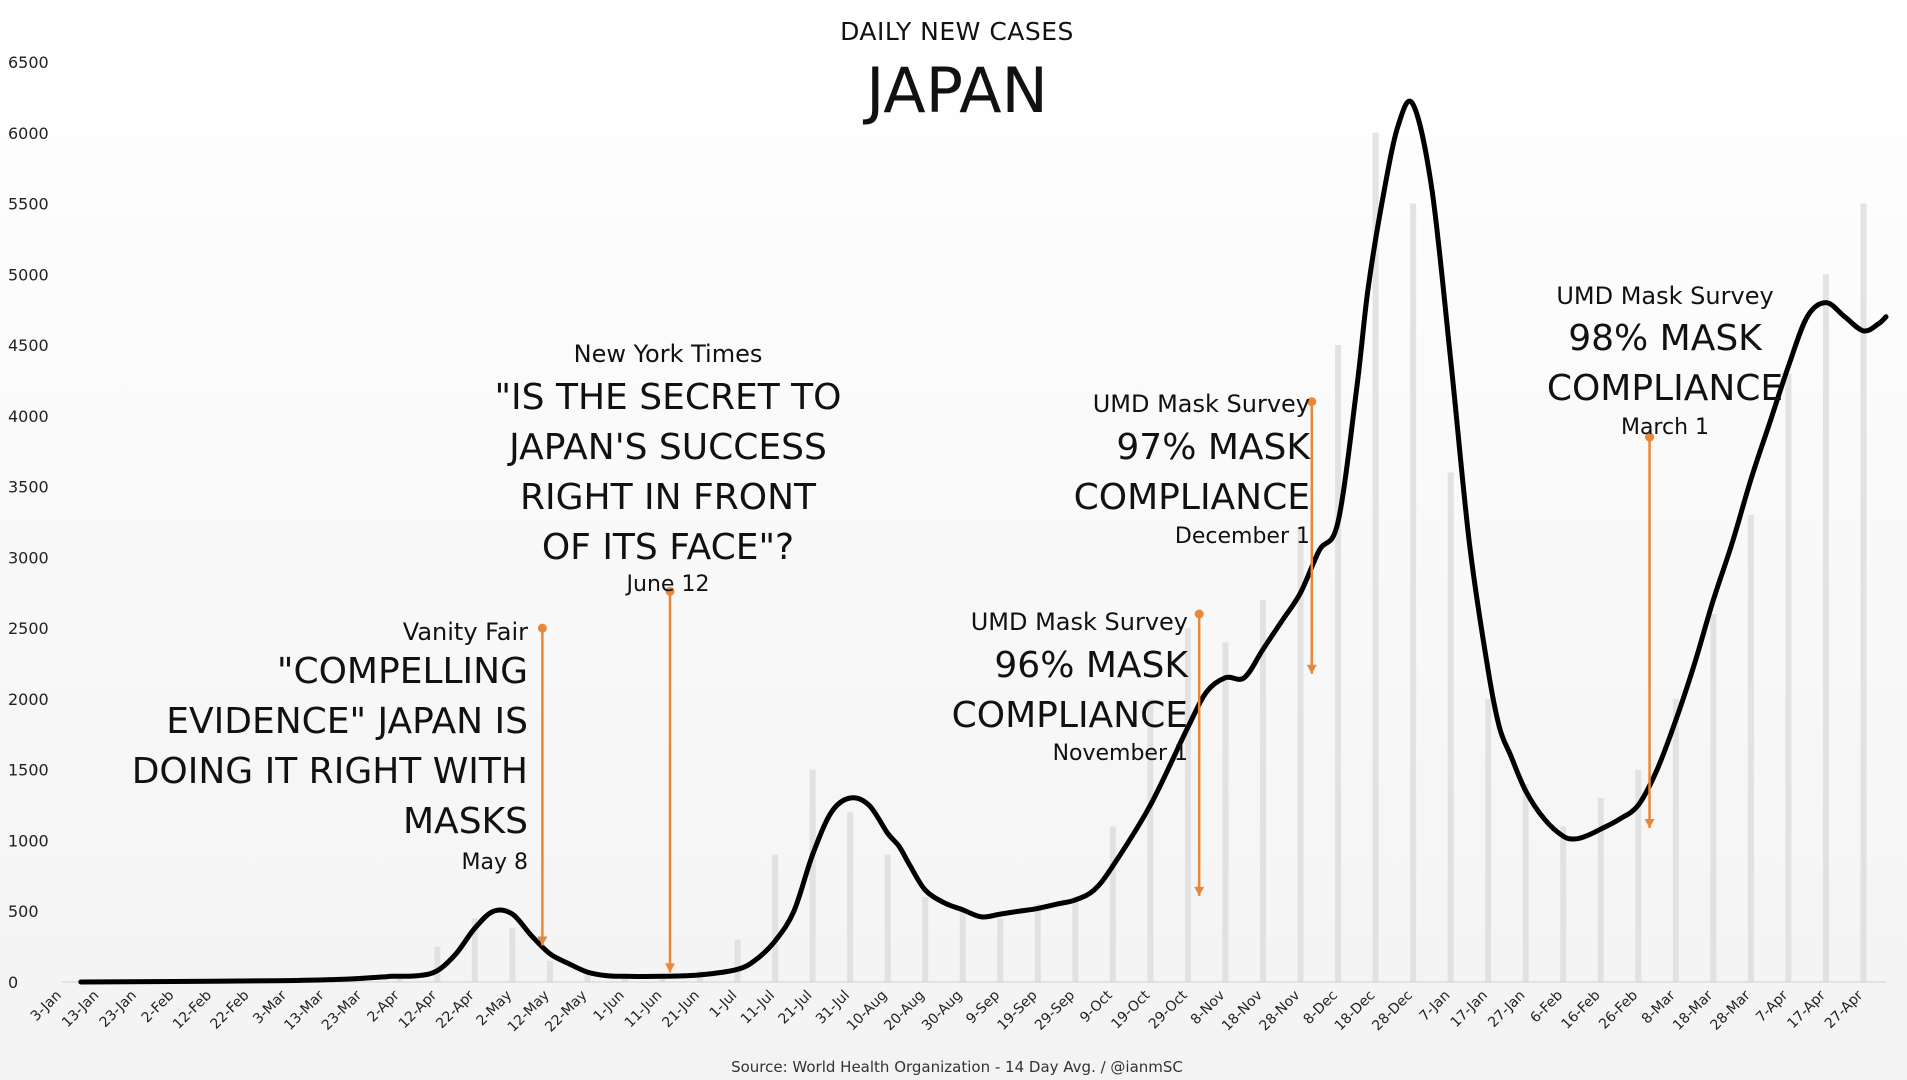  I want to click on annotation-headline: OF ITS FACE"?, so click(668, 547).